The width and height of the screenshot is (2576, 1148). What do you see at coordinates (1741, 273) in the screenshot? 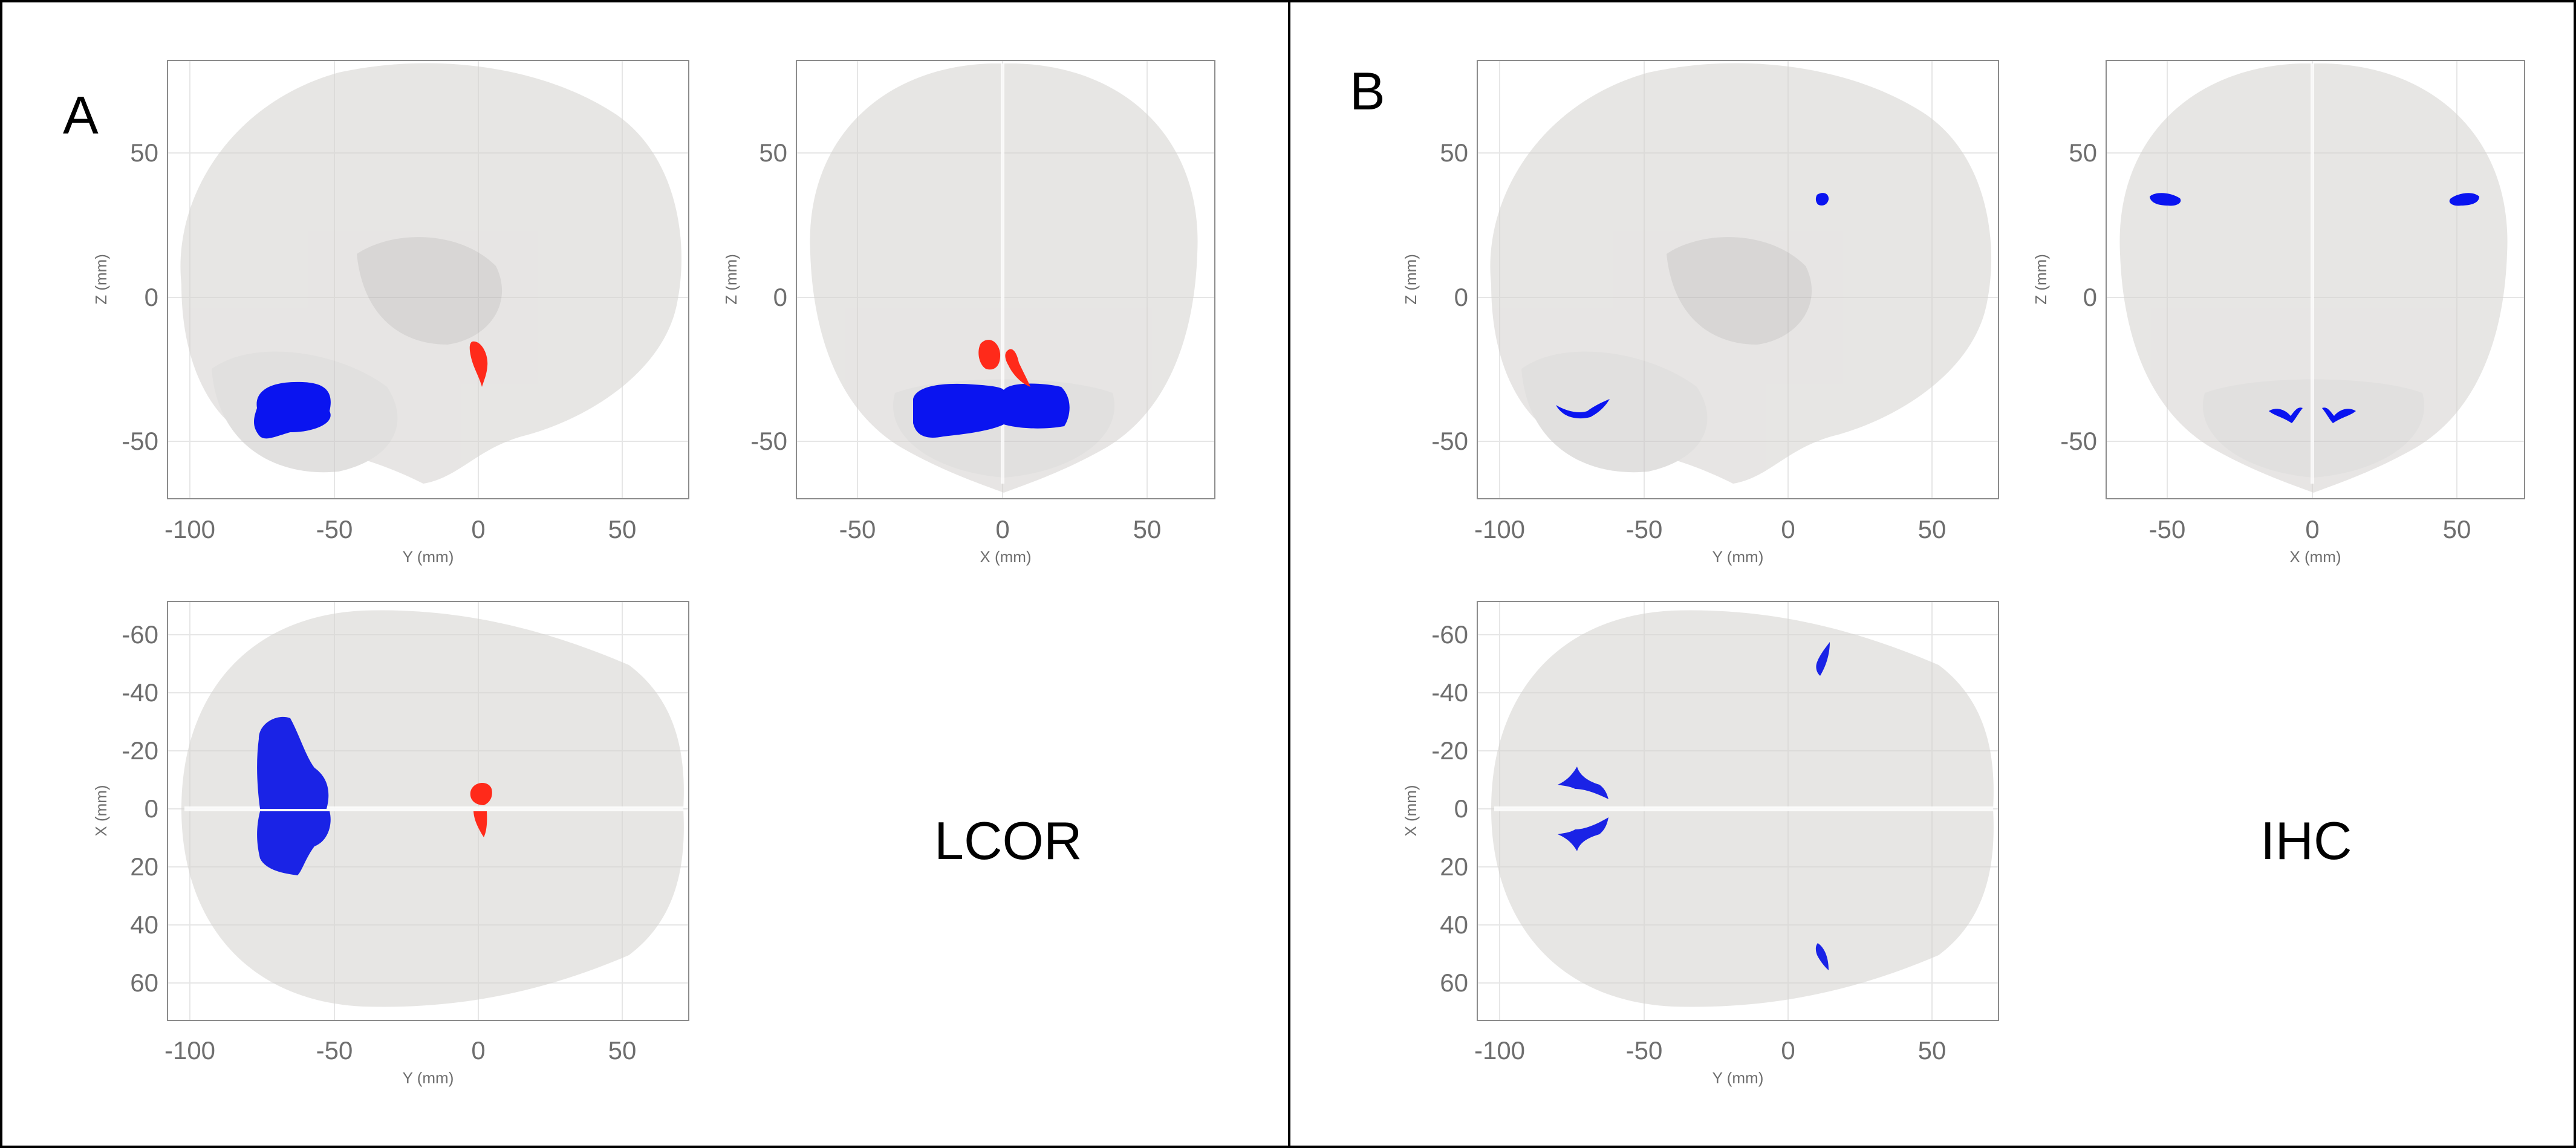
I see `brain-surface-sagittal` at bounding box center [1741, 273].